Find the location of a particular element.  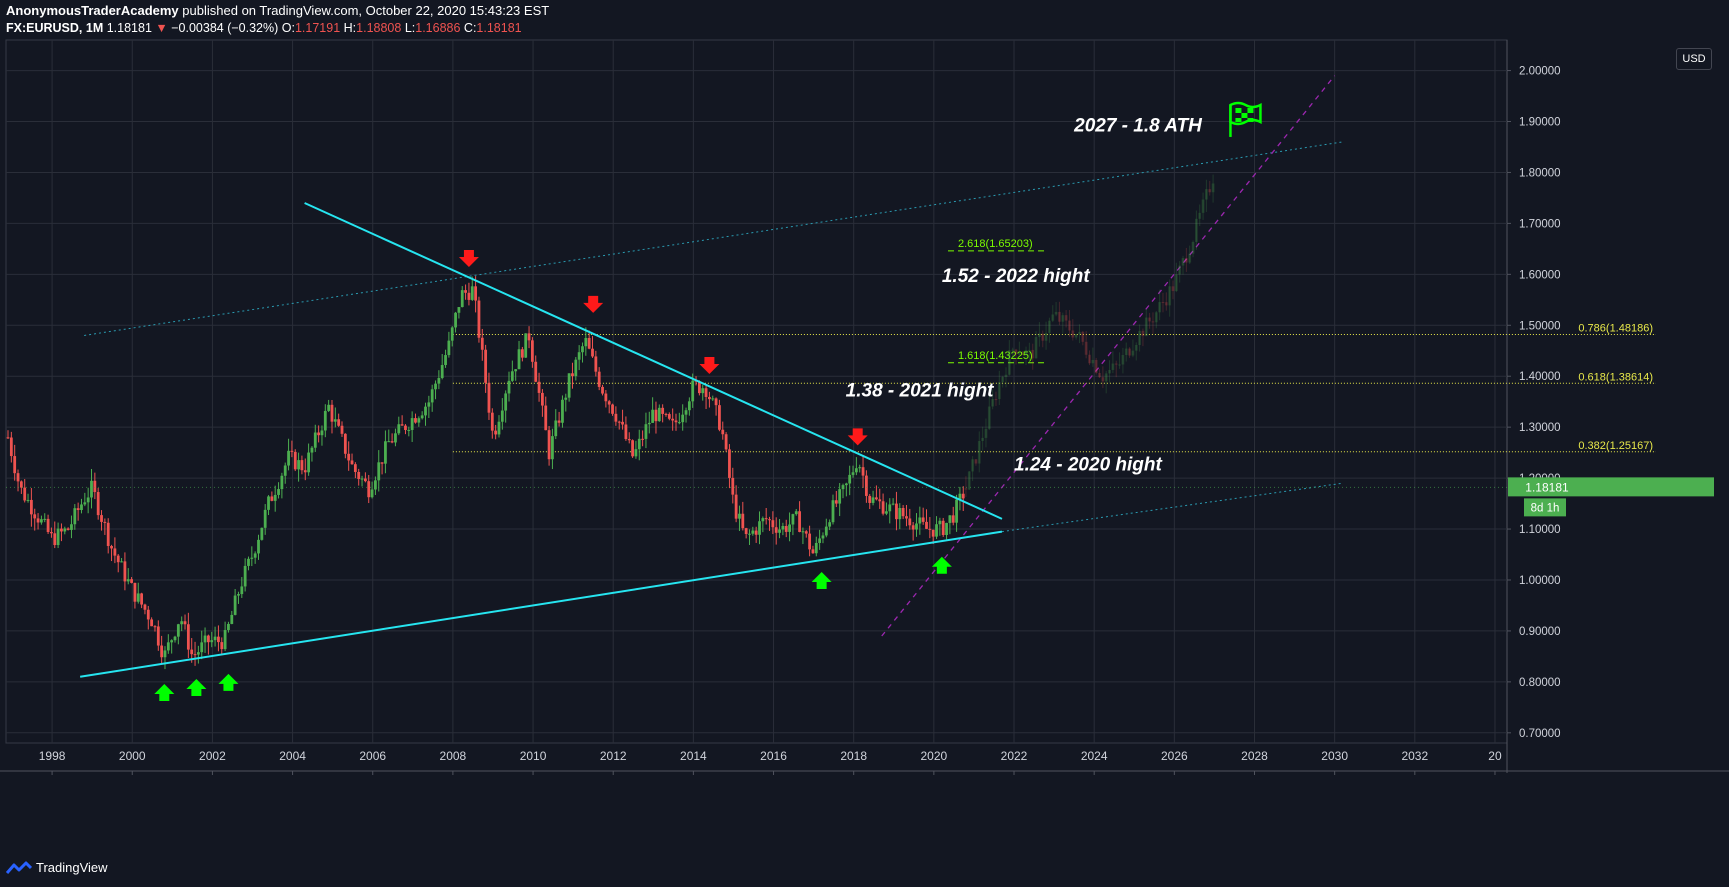

x-tick-label: 2006 is located at coordinates (372, 756).